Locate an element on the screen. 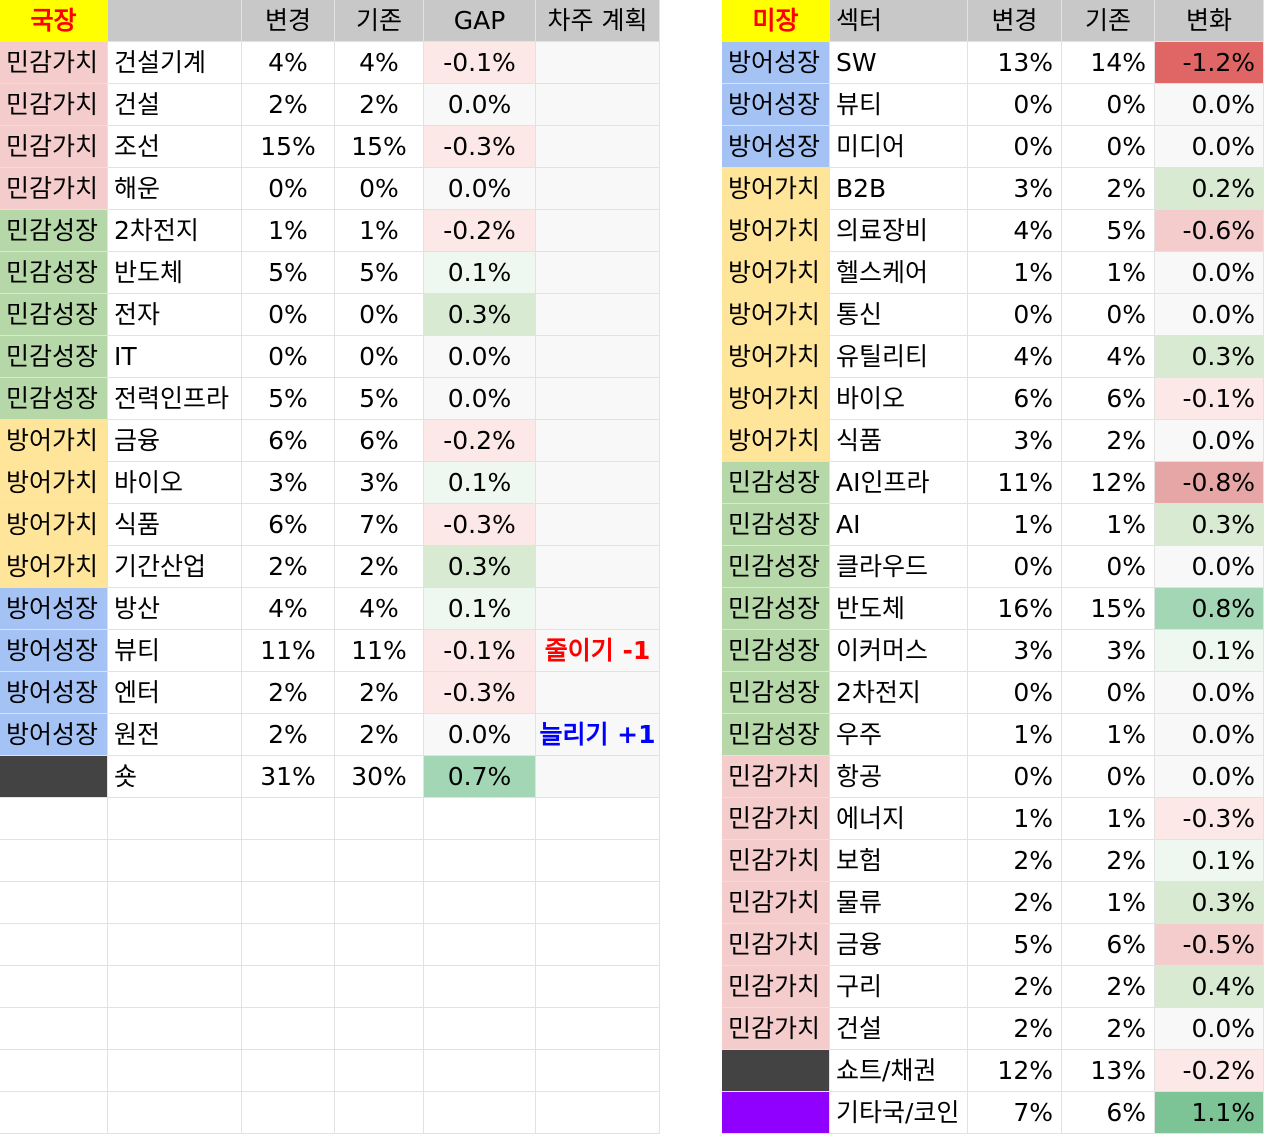  korea-prev-cell: 1% is located at coordinates (379, 231).